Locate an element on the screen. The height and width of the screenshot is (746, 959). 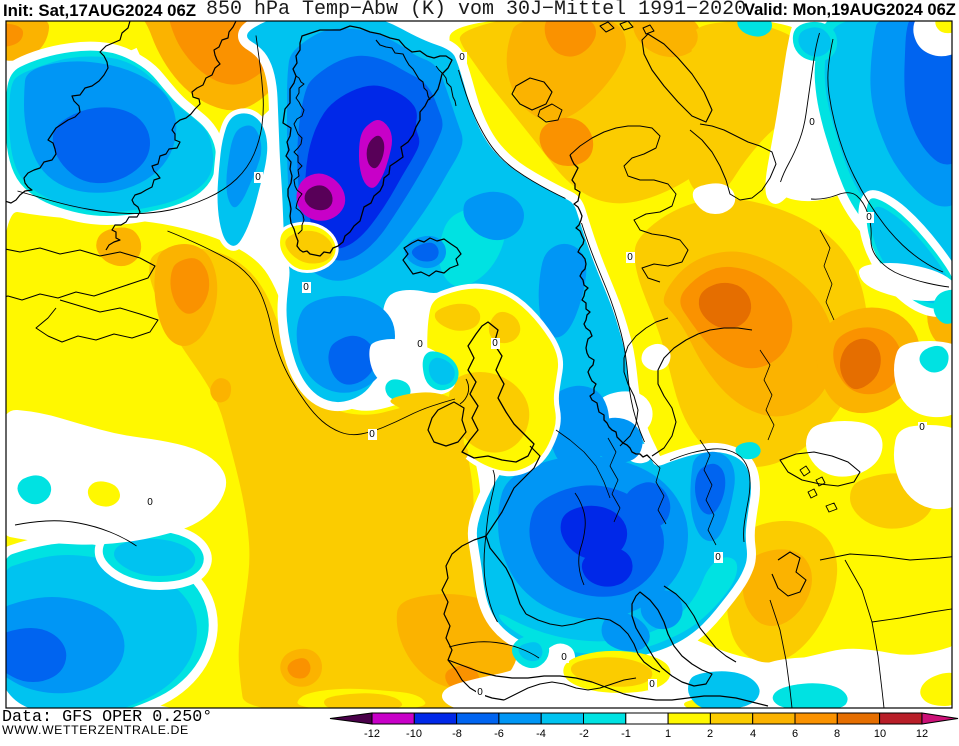
svg-text: -2 is located at coordinates (584, 734).